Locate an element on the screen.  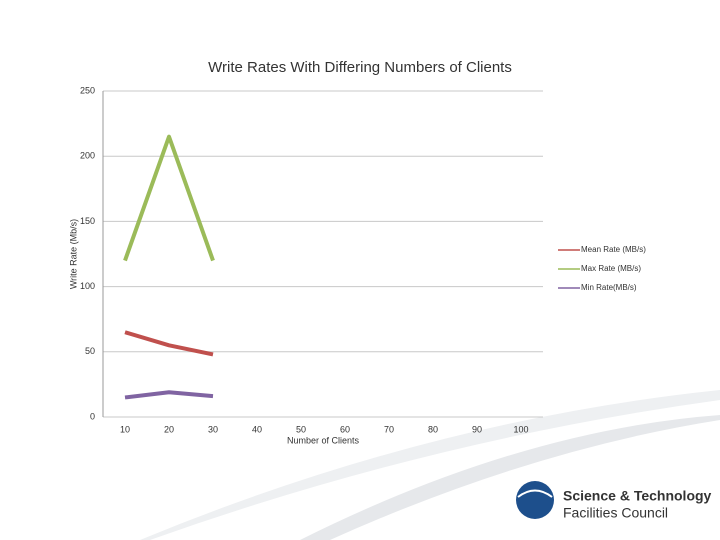
y-tick-label: 0 is located at coordinates (92, 416).